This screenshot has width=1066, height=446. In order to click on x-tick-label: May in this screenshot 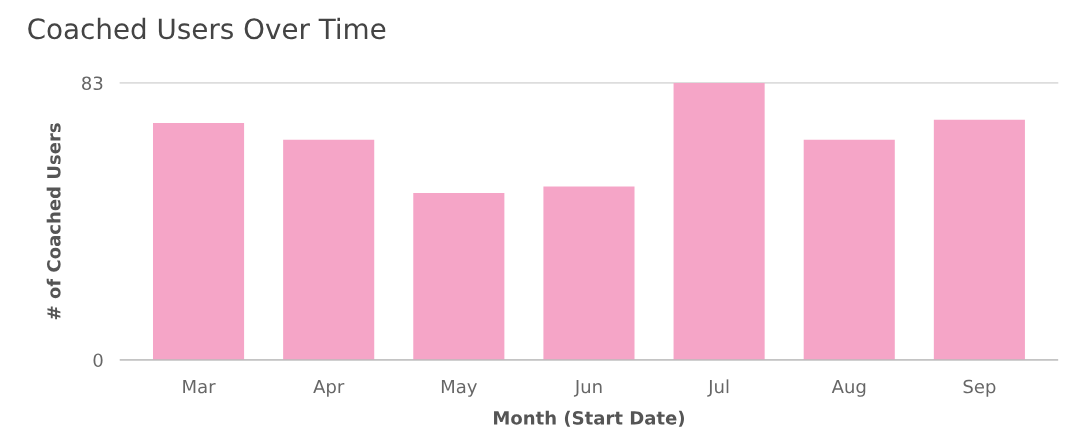, I will do `click(459, 388)`.